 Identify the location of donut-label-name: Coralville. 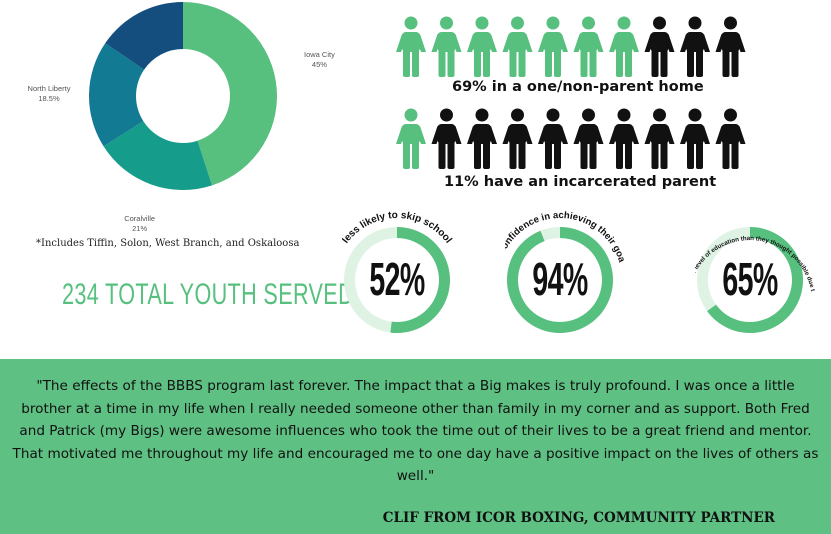
(140, 219).